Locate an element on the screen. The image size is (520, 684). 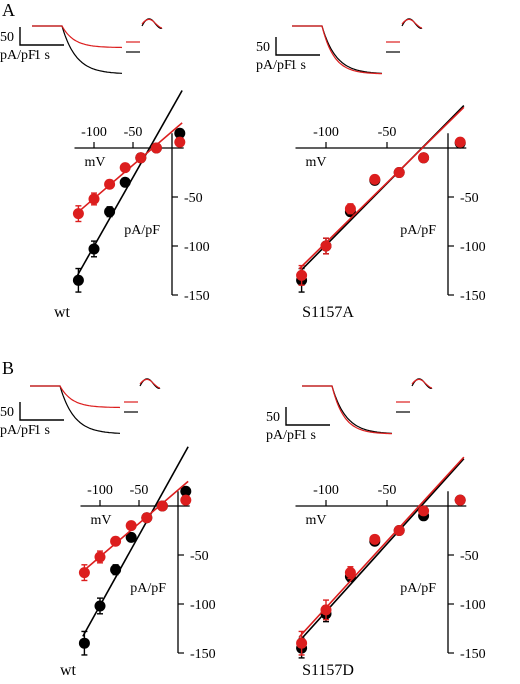
panel-title: S1157D is located at coordinates (328, 670).